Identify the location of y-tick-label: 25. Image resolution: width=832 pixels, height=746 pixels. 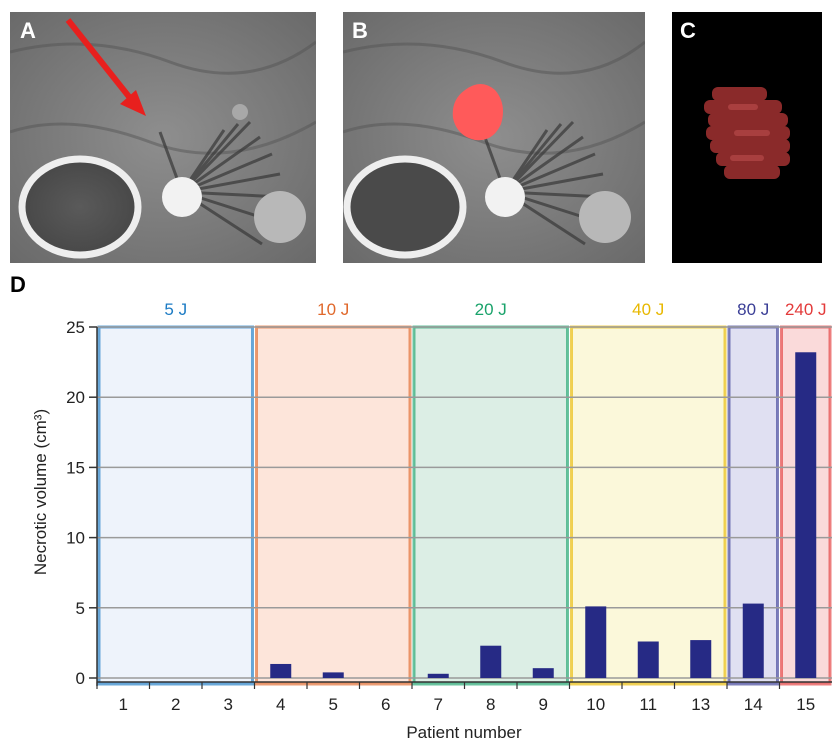
(75, 327).